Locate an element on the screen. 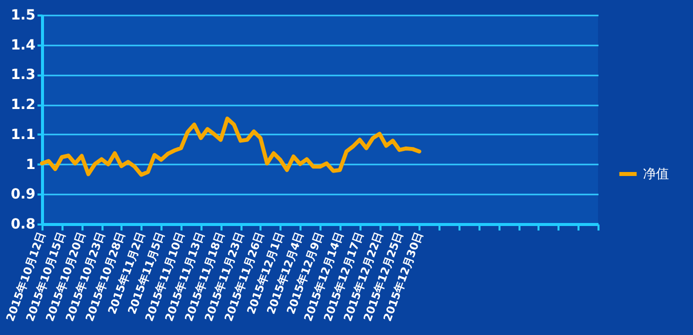 This screenshot has width=693, height=335. y-tick-label: 1 is located at coordinates (31, 164).